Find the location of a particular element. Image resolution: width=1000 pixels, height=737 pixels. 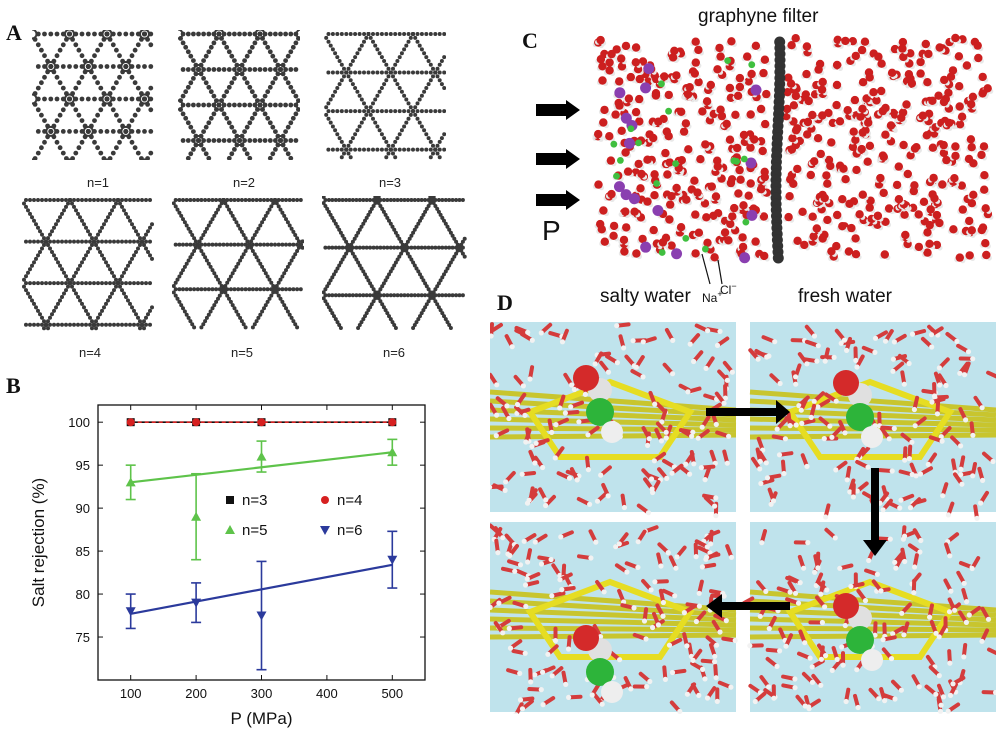

lattice-label-n1: n=1 is located at coordinates (98, 182).